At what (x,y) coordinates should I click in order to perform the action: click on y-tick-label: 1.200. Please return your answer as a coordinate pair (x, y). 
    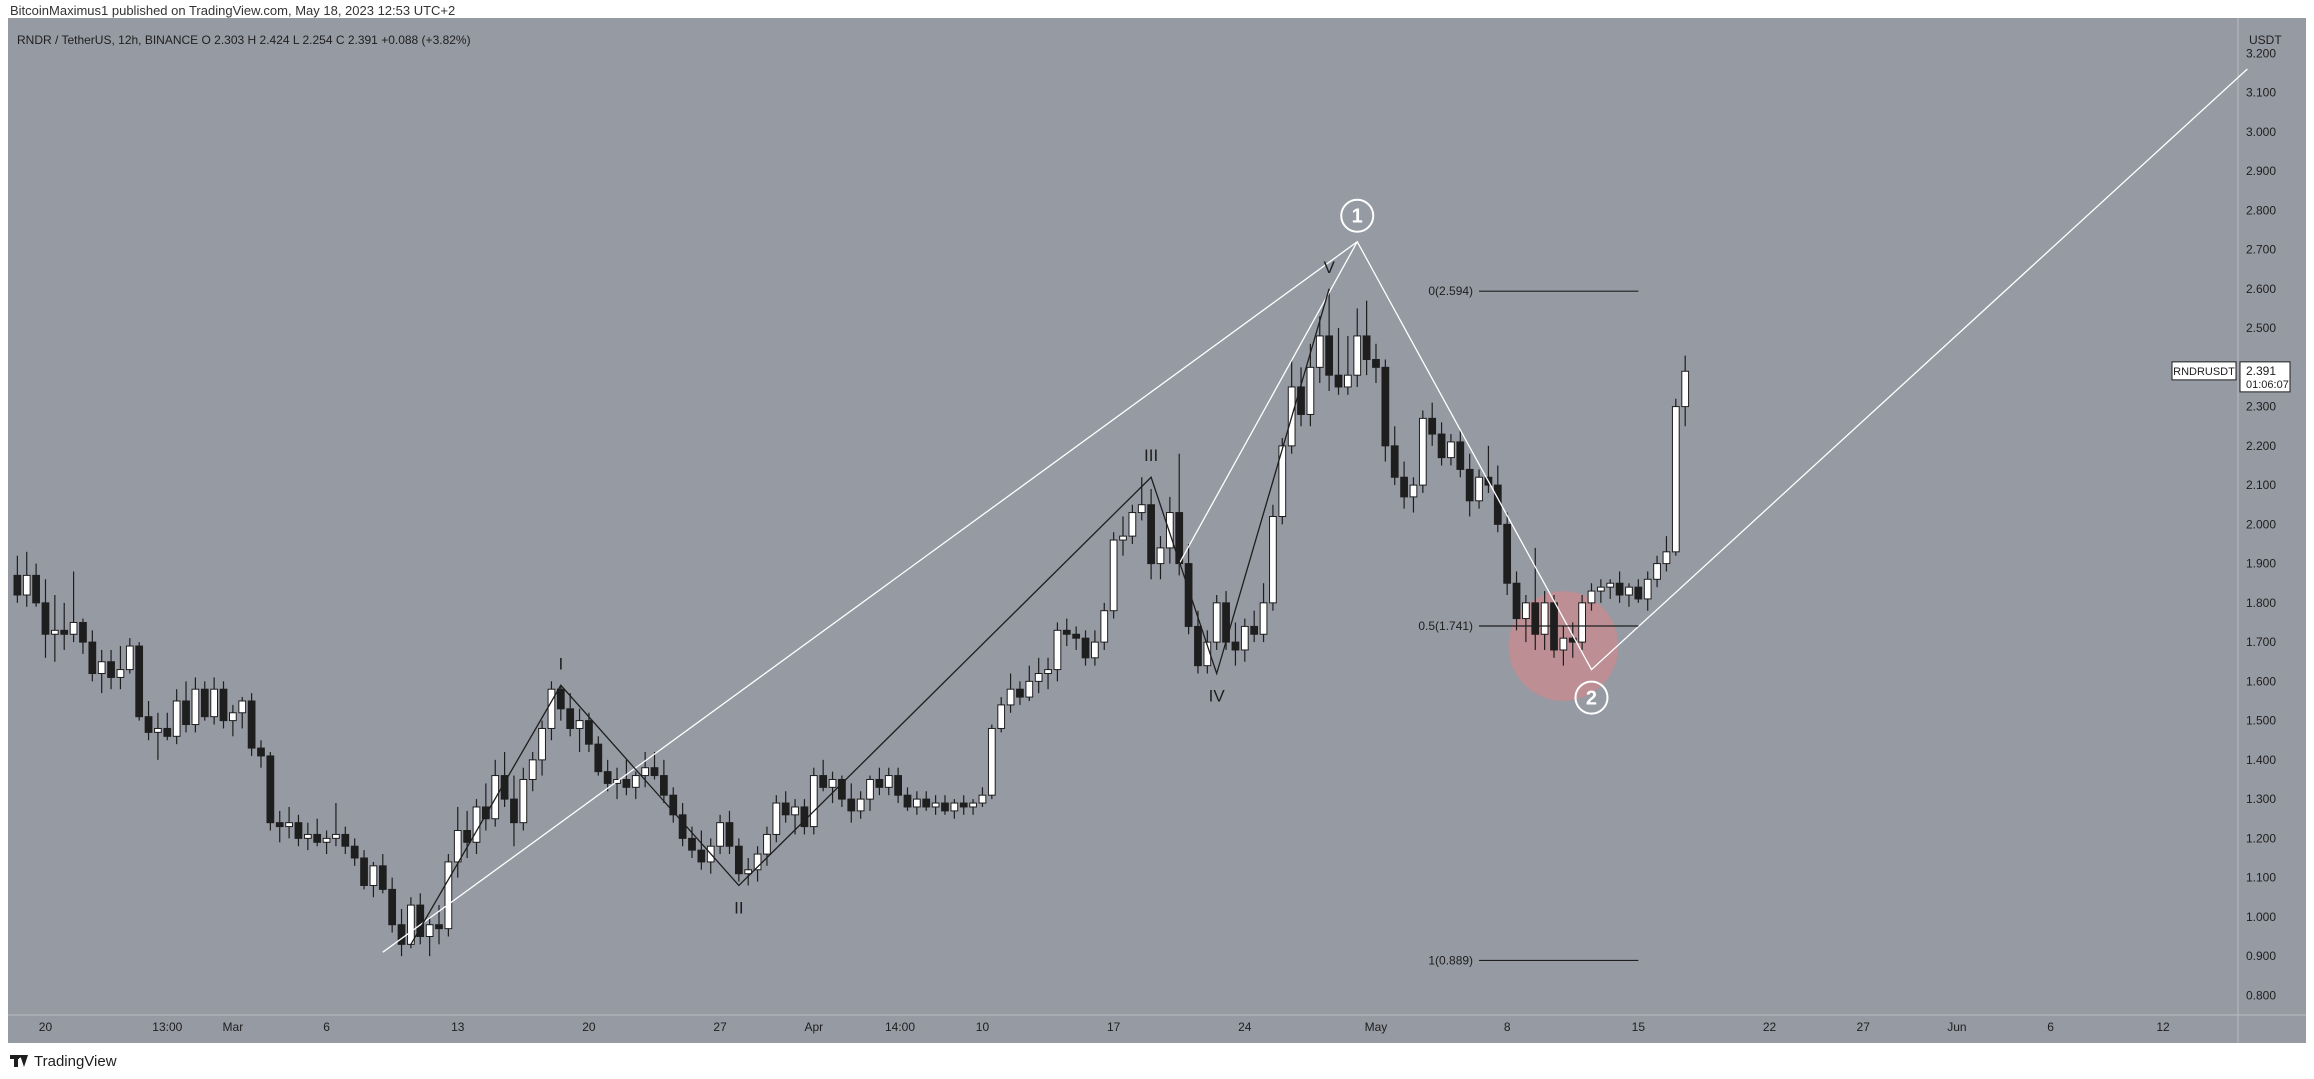
    Looking at the image, I should click on (2261, 838).